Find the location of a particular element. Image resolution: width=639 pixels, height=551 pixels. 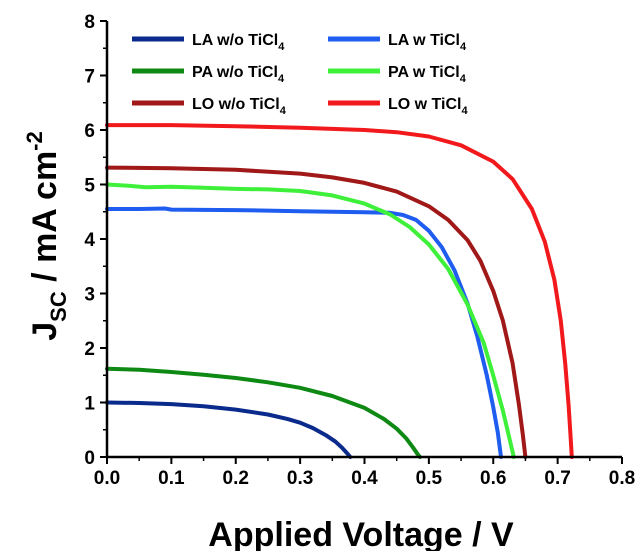

y-axis-title-sub: SC is located at coordinates (58, 306).